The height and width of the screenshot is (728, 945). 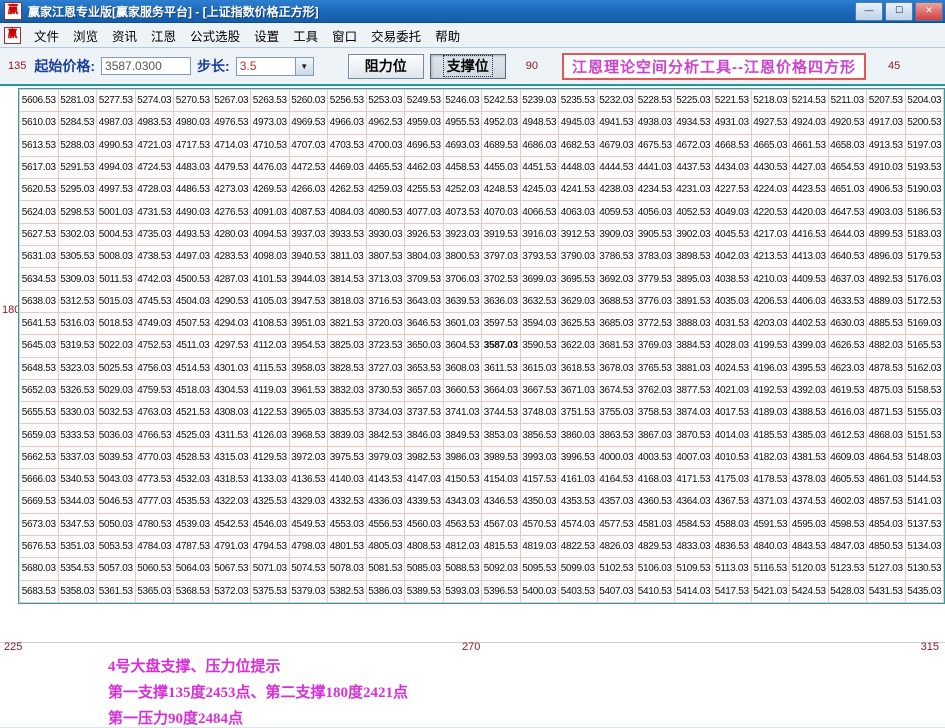 I want to click on gann-cell: 4472.53, so click(x=308, y=167).